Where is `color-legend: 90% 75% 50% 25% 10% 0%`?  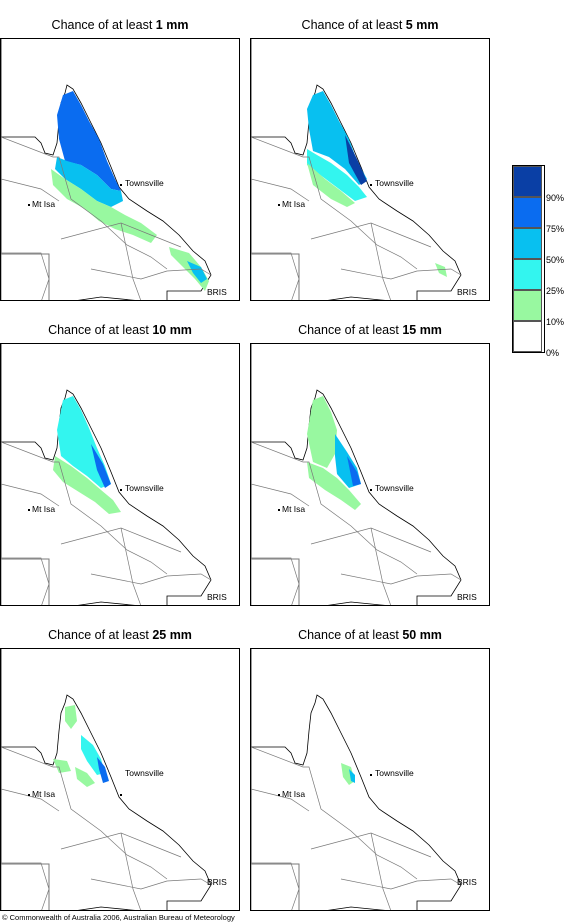
color-legend: 90% 75% 50% 25% 10% 0% is located at coordinates (538, 261).